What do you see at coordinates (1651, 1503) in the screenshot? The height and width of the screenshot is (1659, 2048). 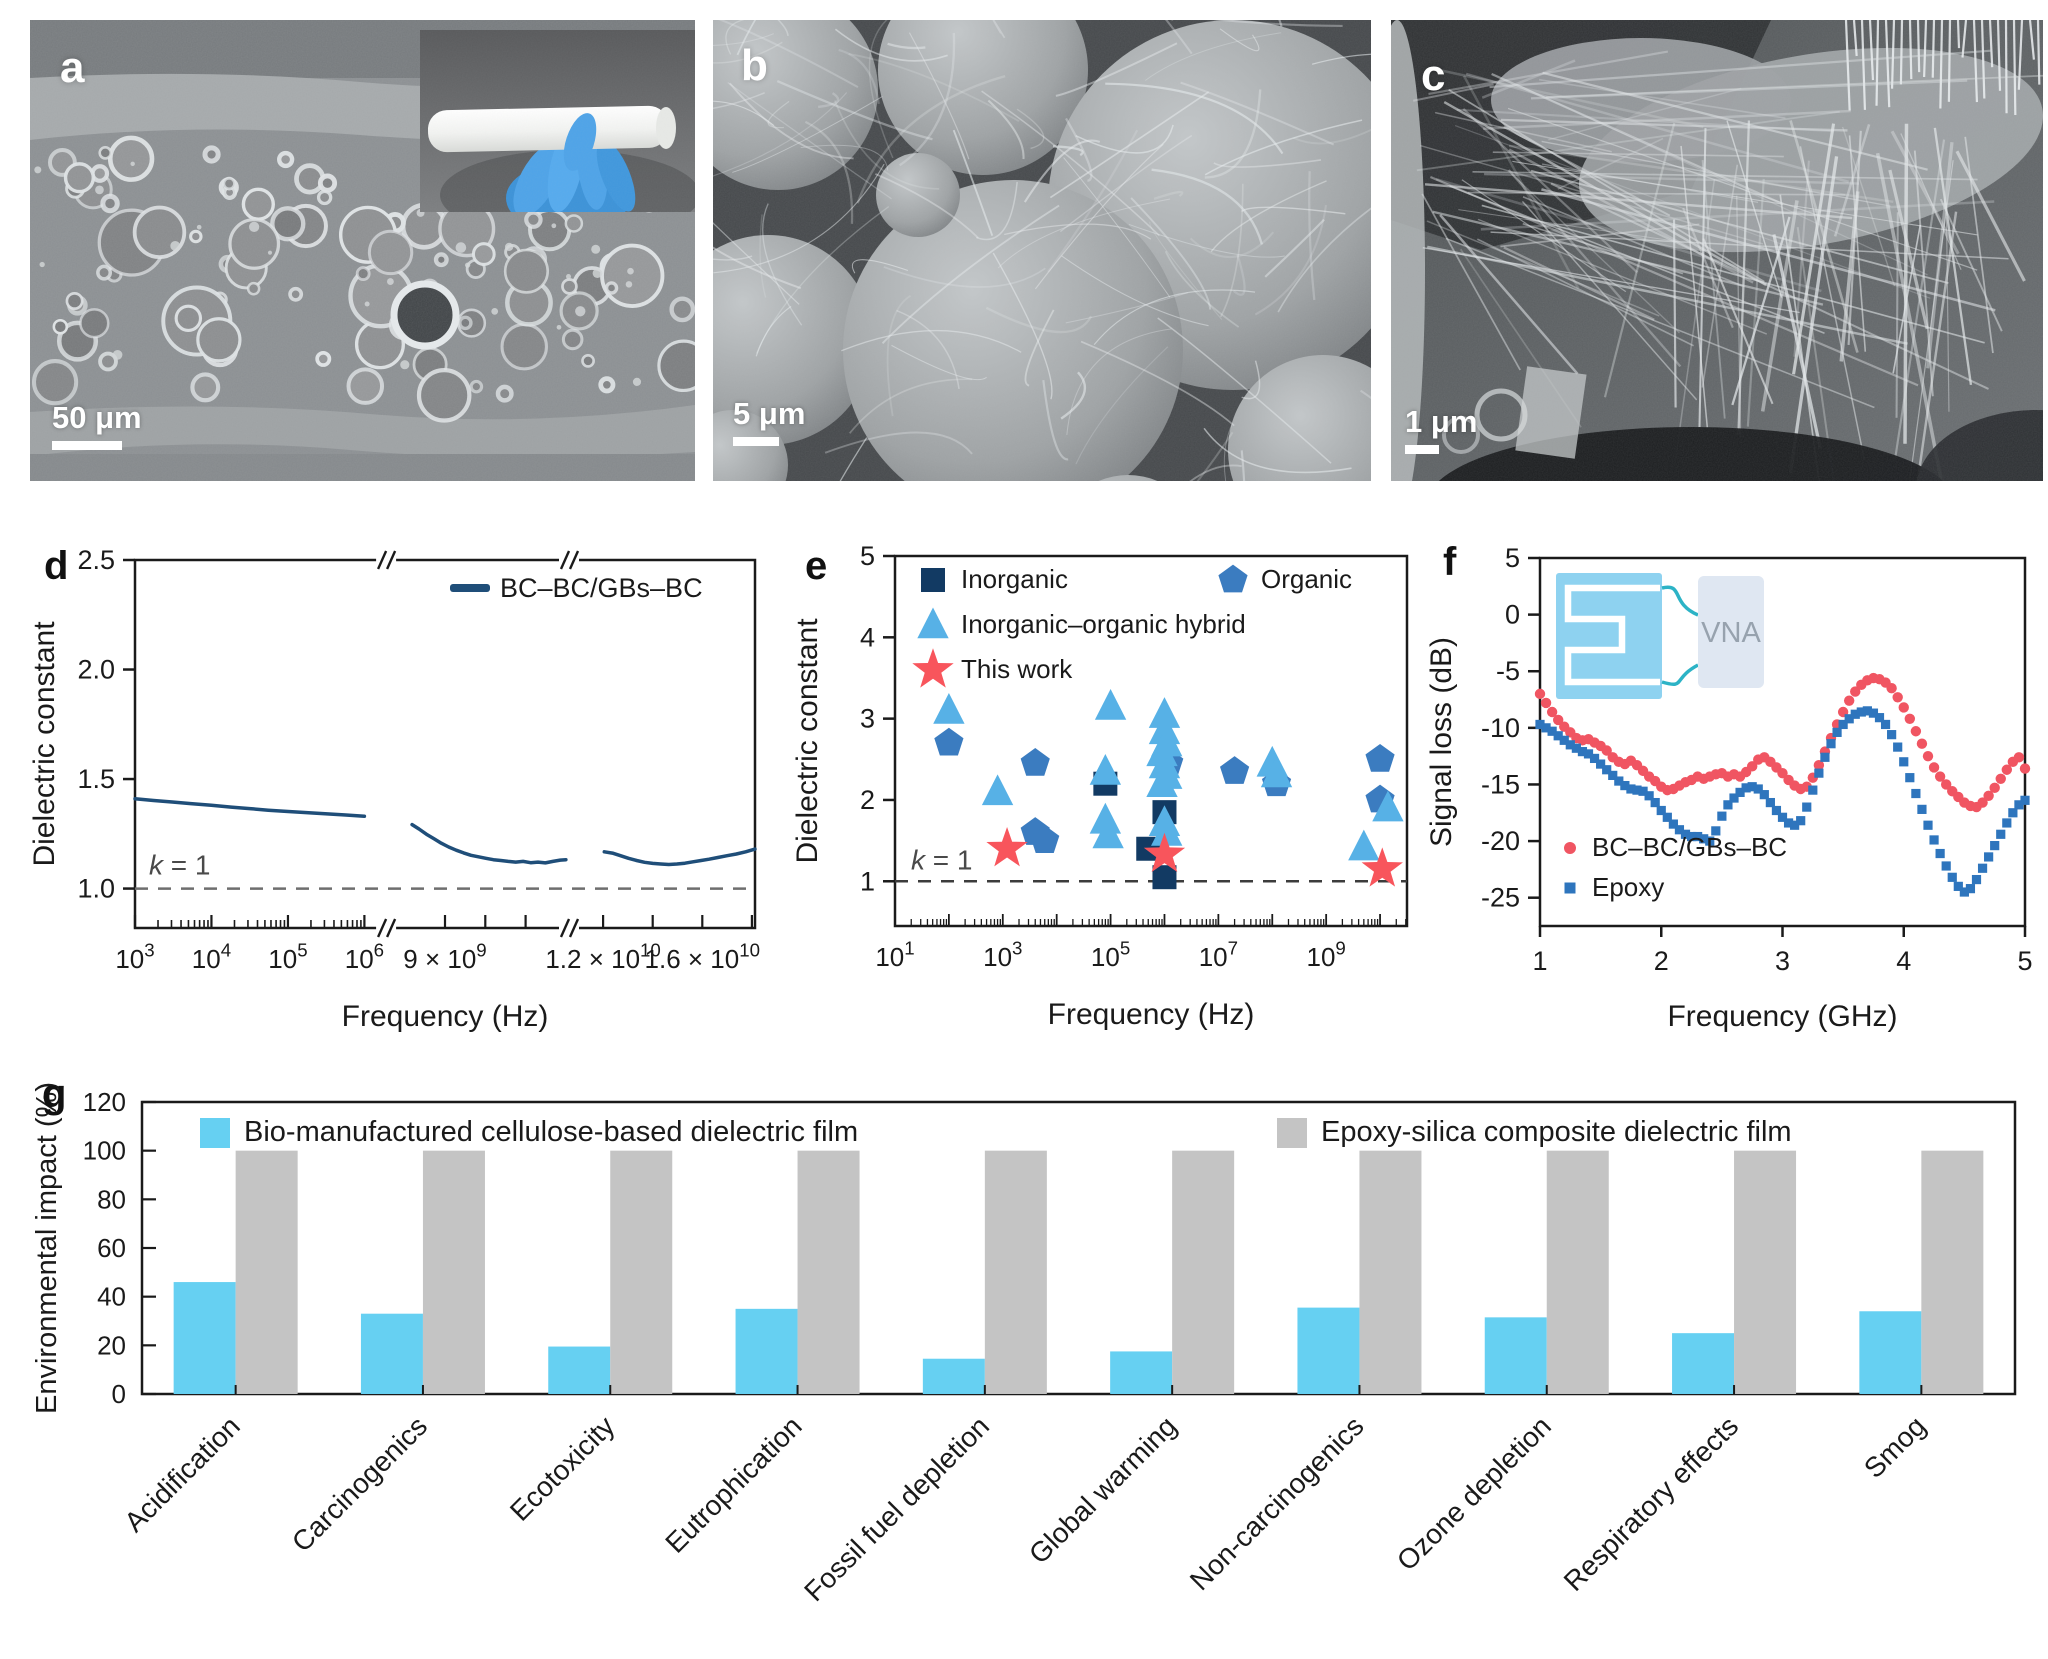 I see `svg-text: Respiratory effects` at bounding box center [1651, 1503].